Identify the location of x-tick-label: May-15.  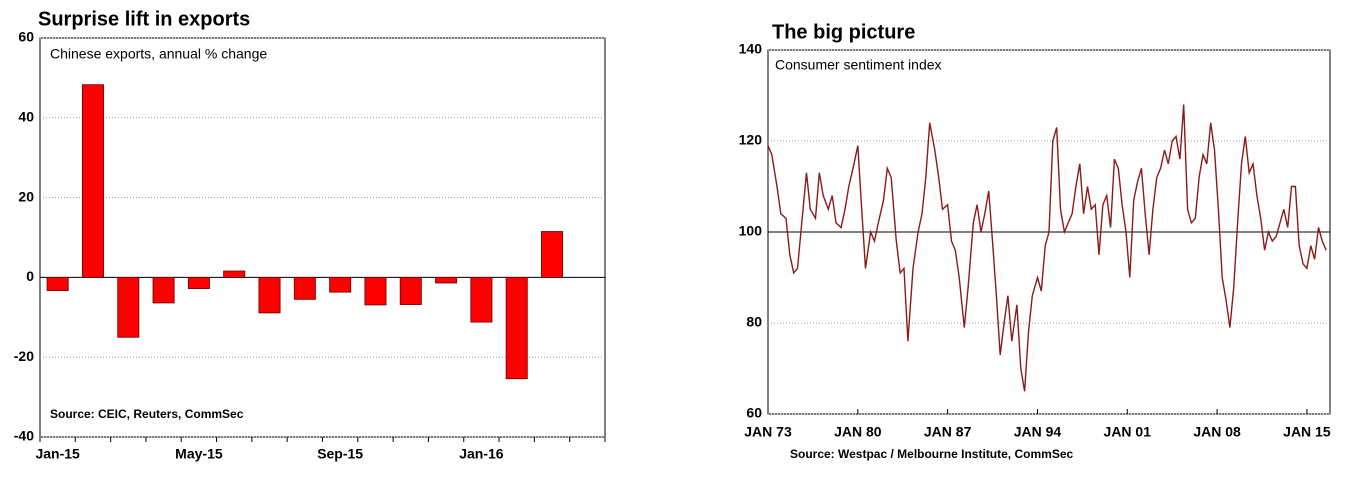
(199, 454).